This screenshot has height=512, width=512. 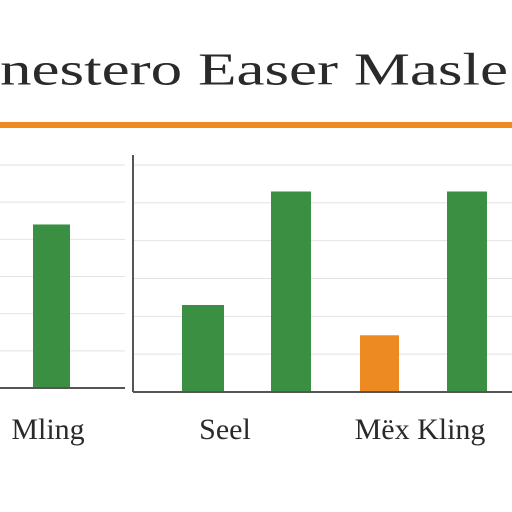 I want to click on x-tick-label: Seel, so click(x=225, y=429).